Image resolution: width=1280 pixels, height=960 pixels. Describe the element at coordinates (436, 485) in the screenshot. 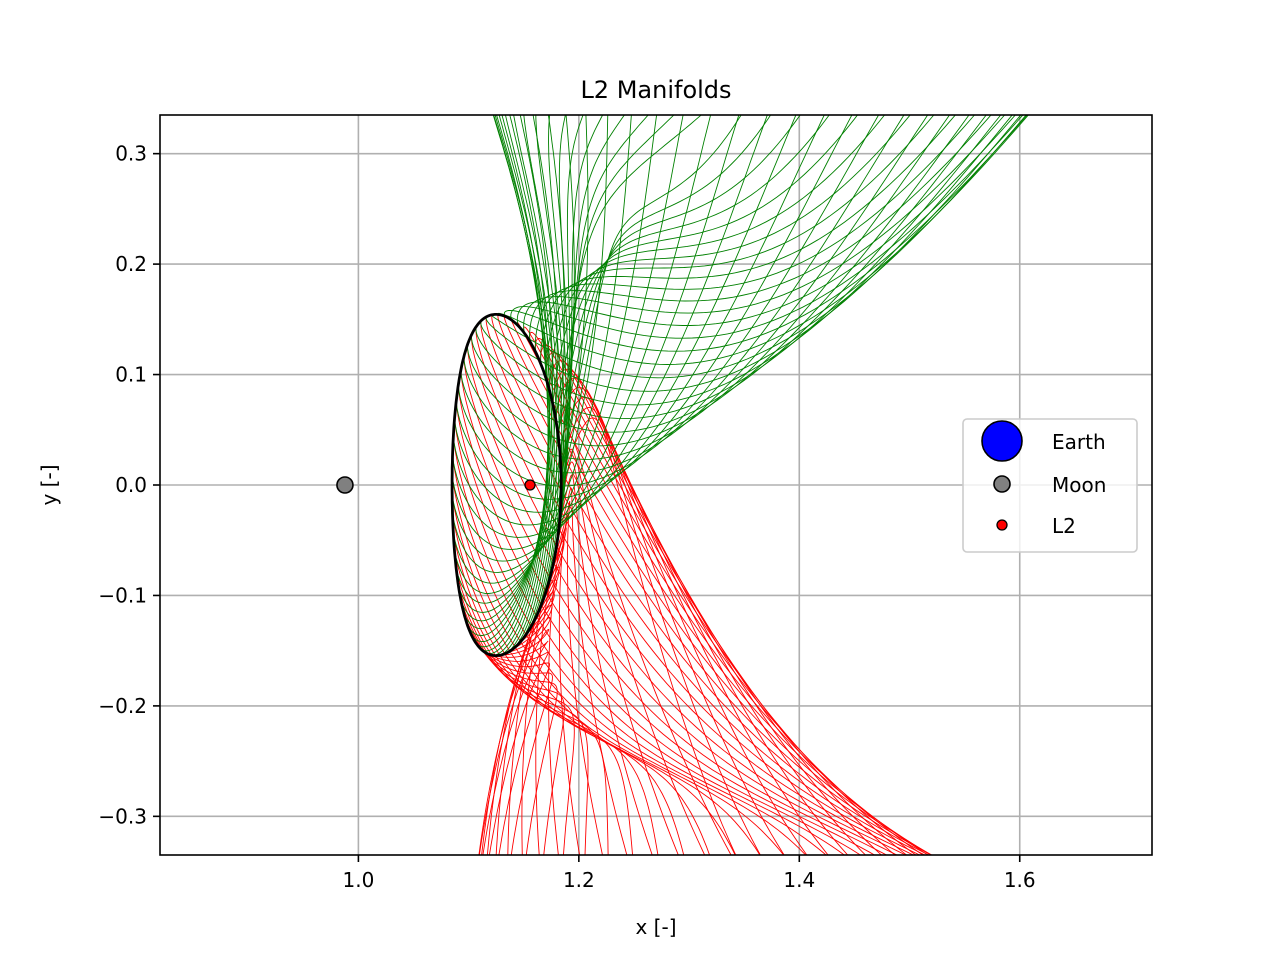

I see `bodies` at that location.